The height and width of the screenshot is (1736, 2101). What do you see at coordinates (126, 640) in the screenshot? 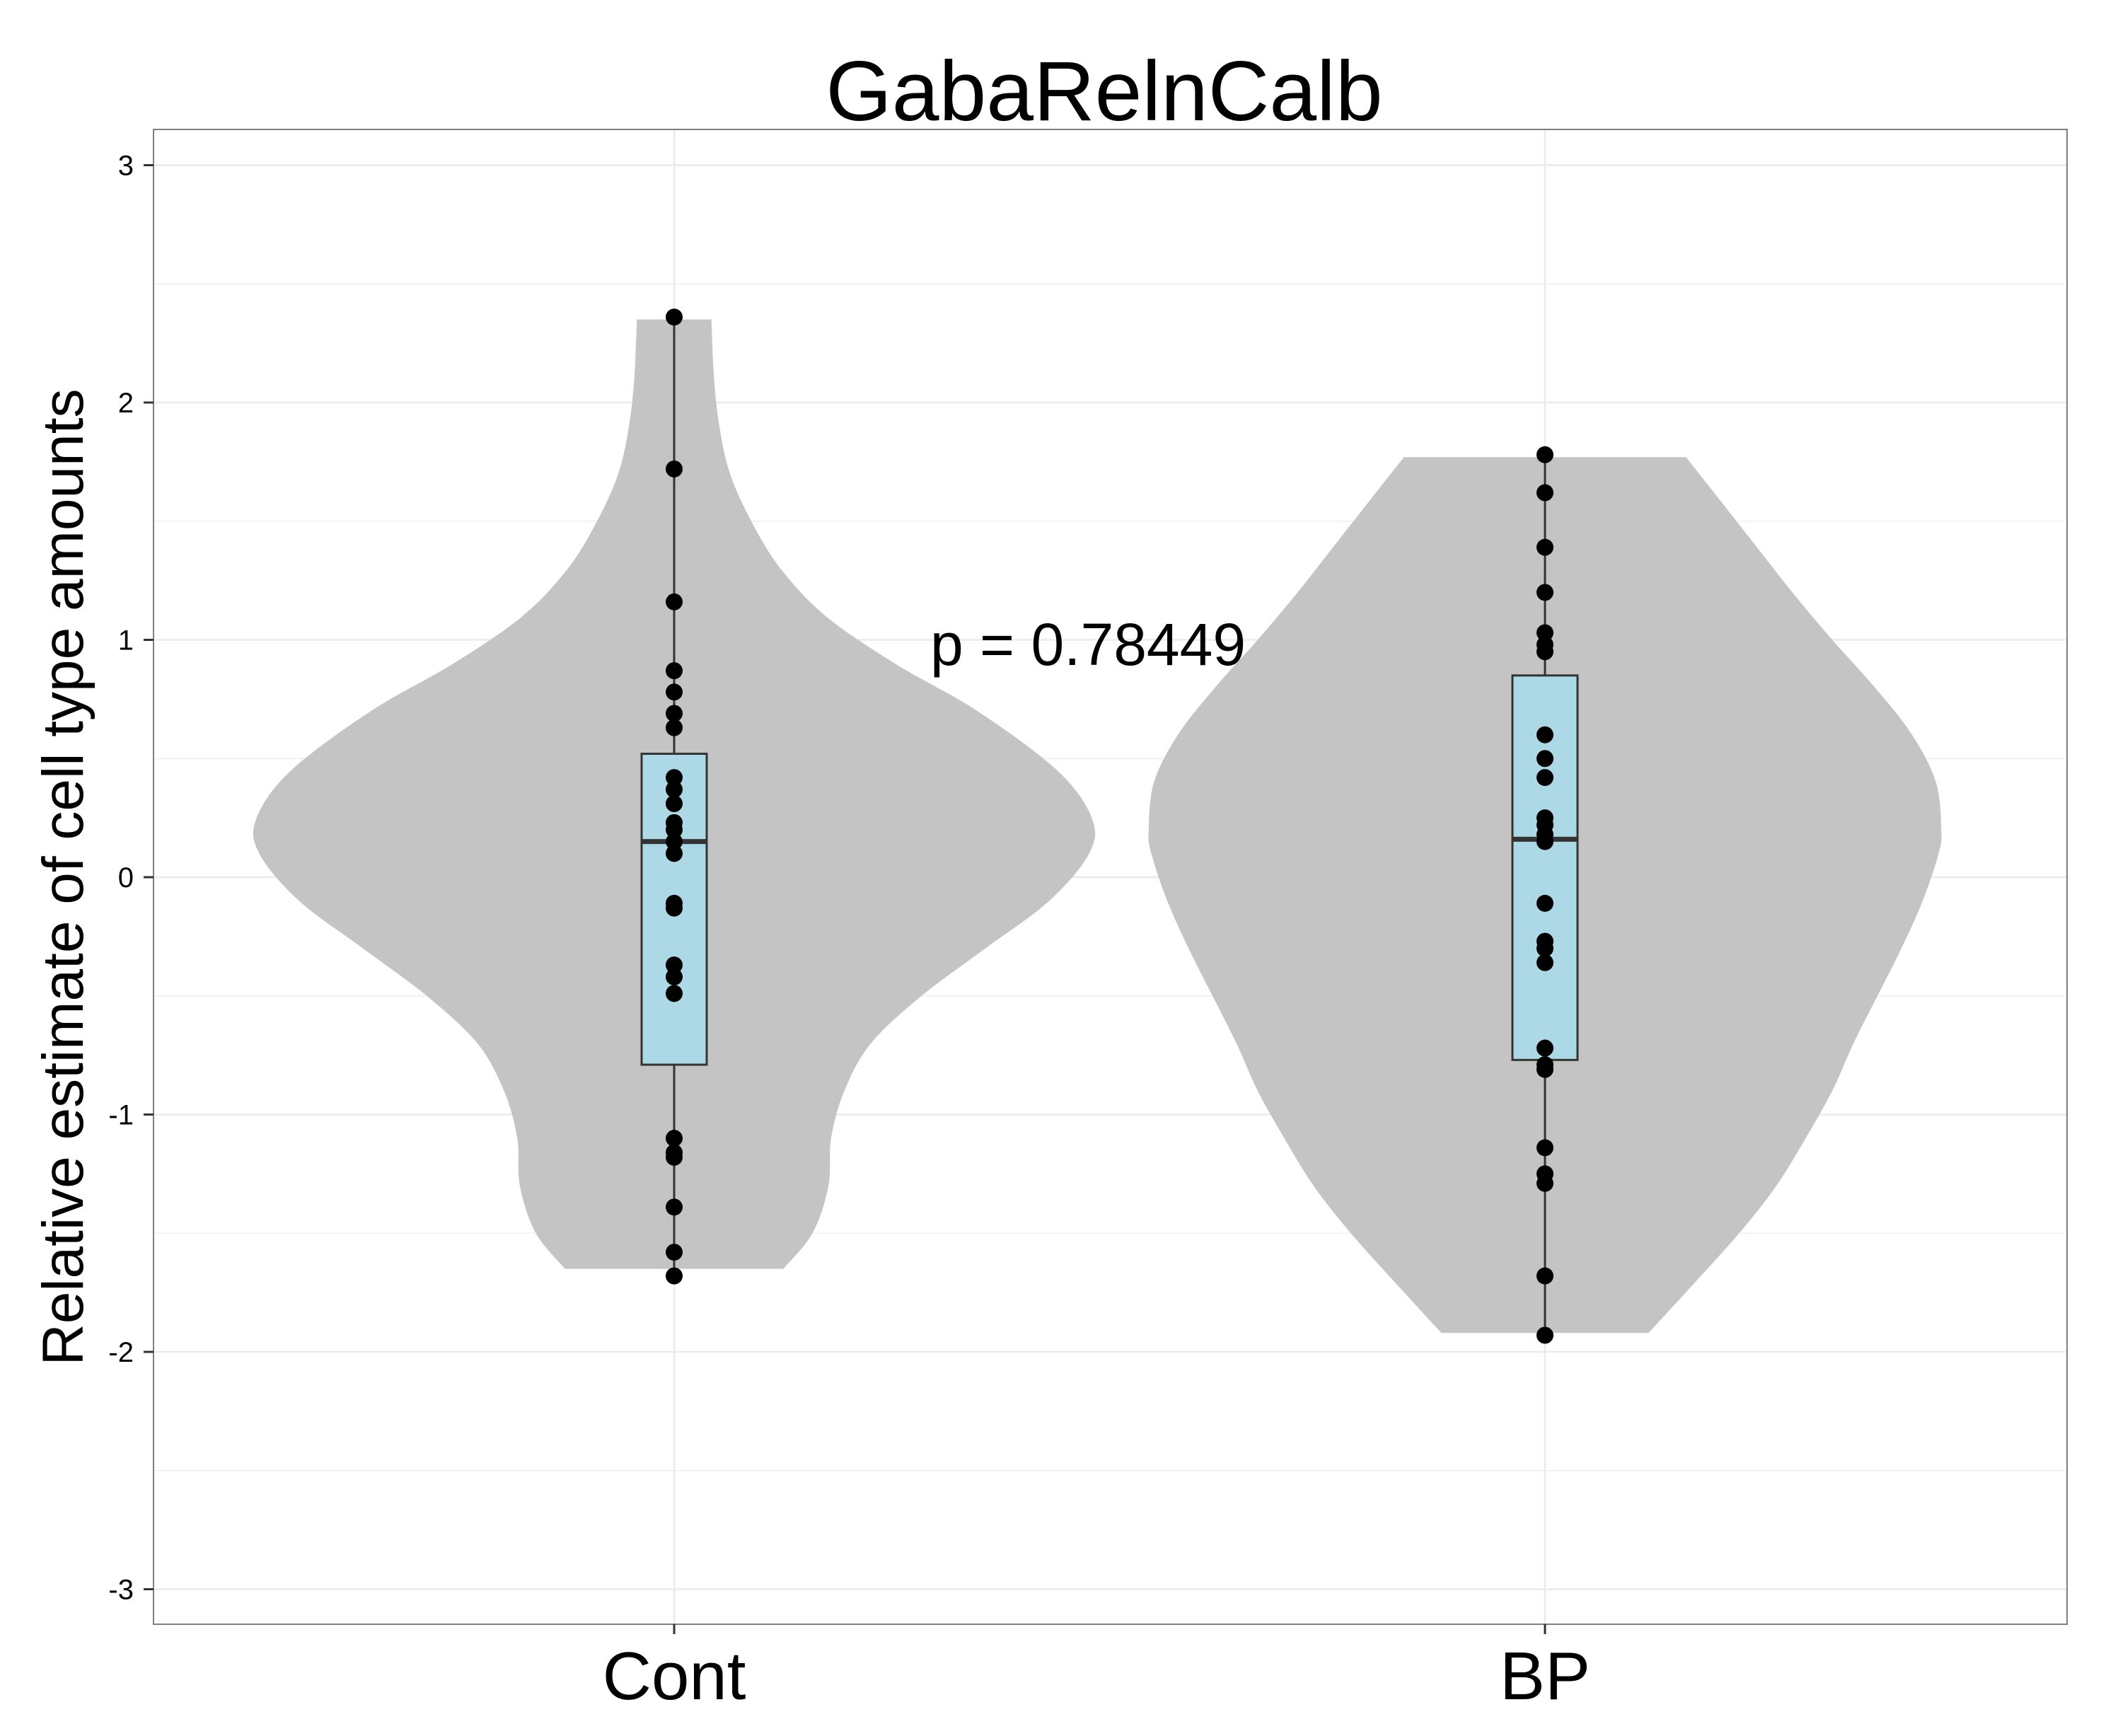
I see `y-tick-label: 1` at bounding box center [126, 640].